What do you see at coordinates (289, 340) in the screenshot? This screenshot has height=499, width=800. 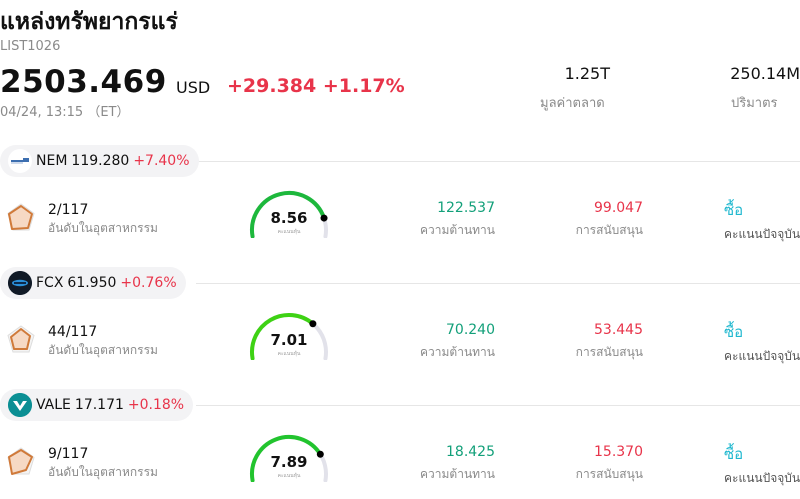 I see `stock-score: 7.01` at bounding box center [289, 340].